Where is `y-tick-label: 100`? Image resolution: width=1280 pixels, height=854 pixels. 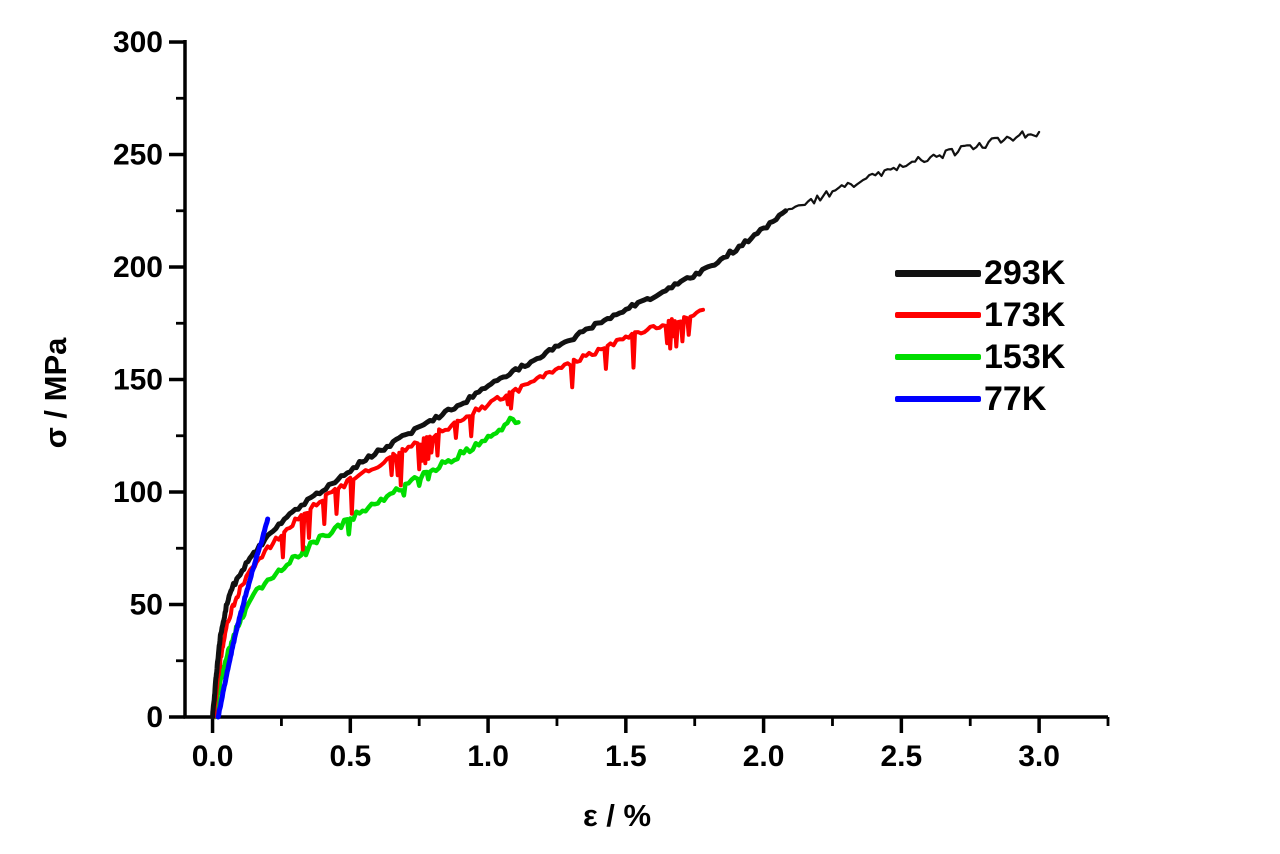 y-tick-label: 100 is located at coordinates (138, 492).